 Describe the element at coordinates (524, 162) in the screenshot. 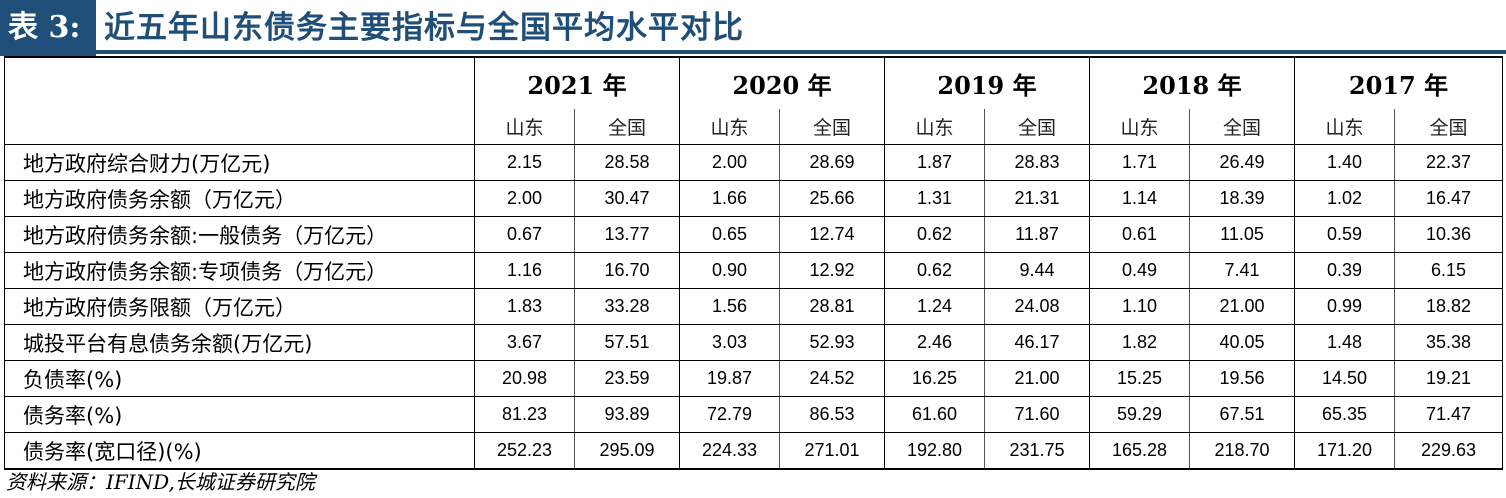

I see `table-cell: 2.15` at that location.